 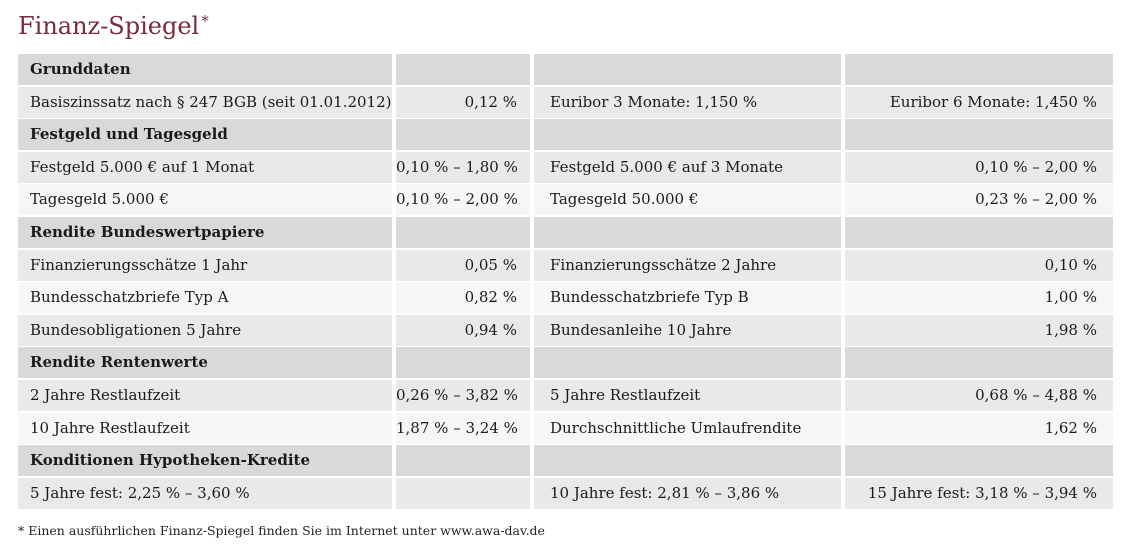 What do you see at coordinates (205, 395) in the screenshot?
I see `row-label-left: 2 Jahre Restlaufzeit` at bounding box center [205, 395].